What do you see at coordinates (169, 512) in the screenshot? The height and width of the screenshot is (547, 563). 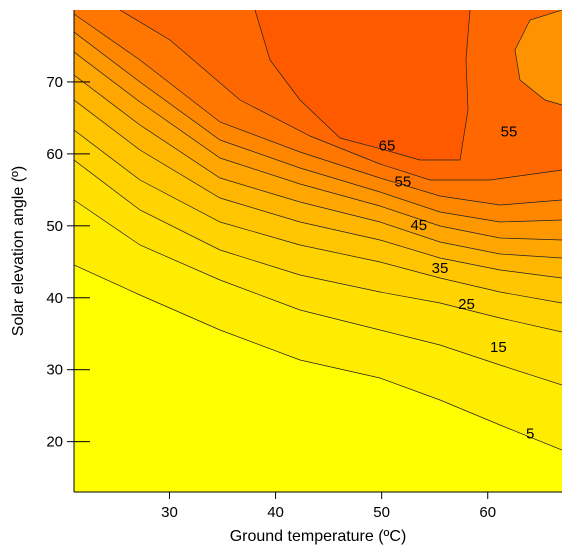 I see `x-tick-label: 30` at bounding box center [169, 512].